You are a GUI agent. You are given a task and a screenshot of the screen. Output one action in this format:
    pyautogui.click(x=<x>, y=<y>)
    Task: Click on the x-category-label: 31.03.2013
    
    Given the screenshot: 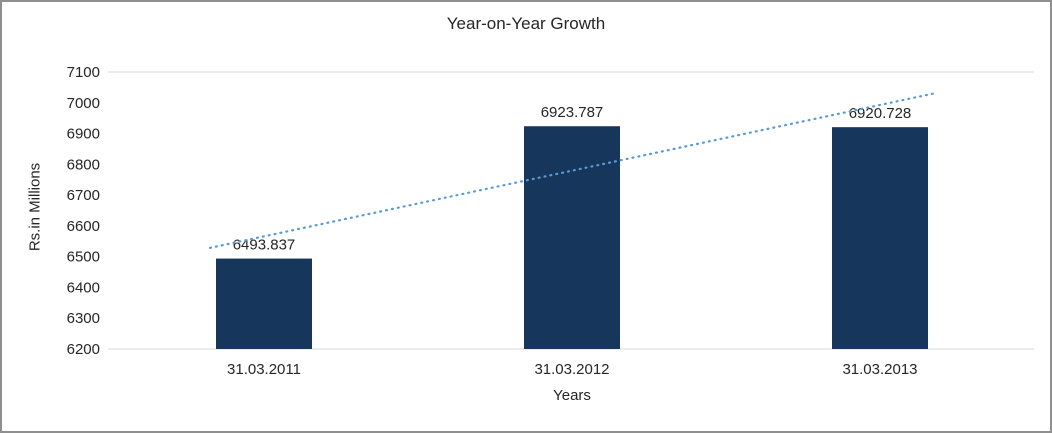 What is the action you would take?
    pyautogui.click(x=879, y=369)
    